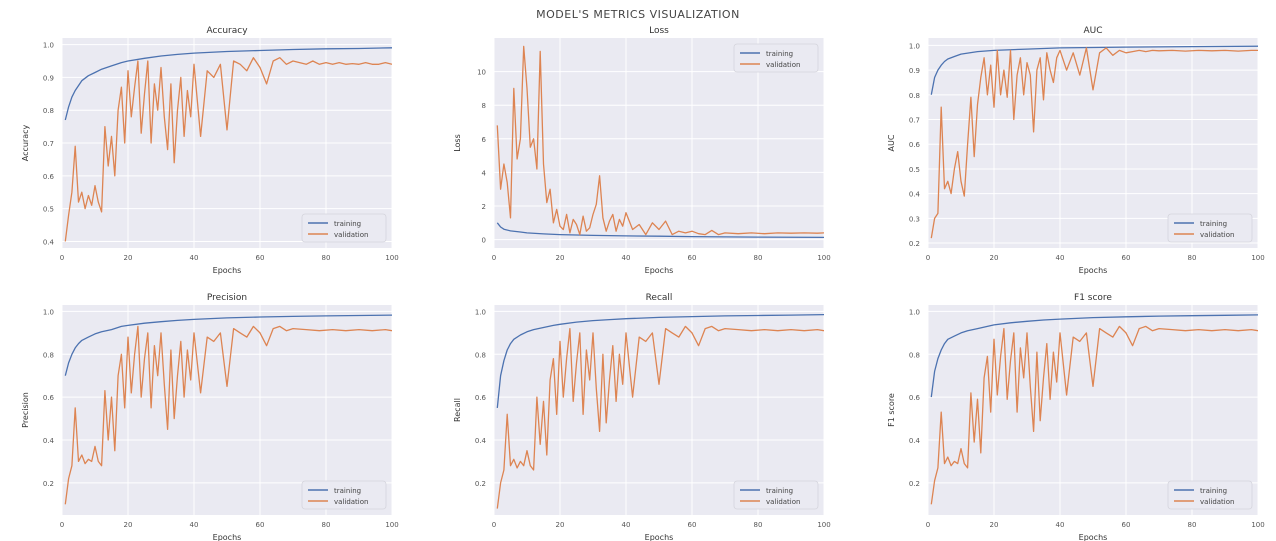  What do you see at coordinates (481, 398) in the screenshot?
I see `recall-y-tick-label: 0.6` at bounding box center [481, 398].